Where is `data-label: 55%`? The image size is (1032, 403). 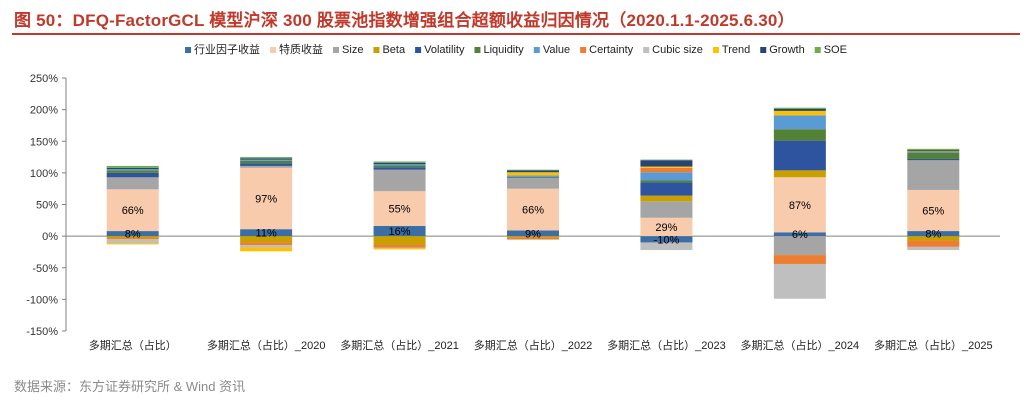
data-label: 55% is located at coordinates (400, 210).